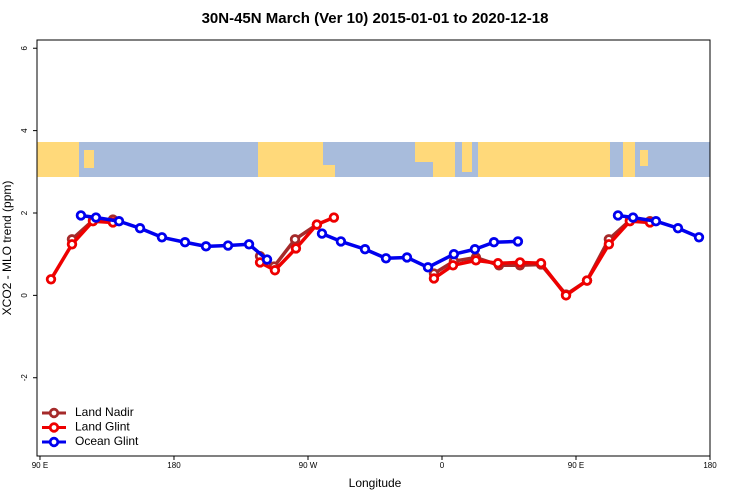  Describe the element at coordinates (442, 465) in the screenshot. I see `x-tick-label: 0` at that location.